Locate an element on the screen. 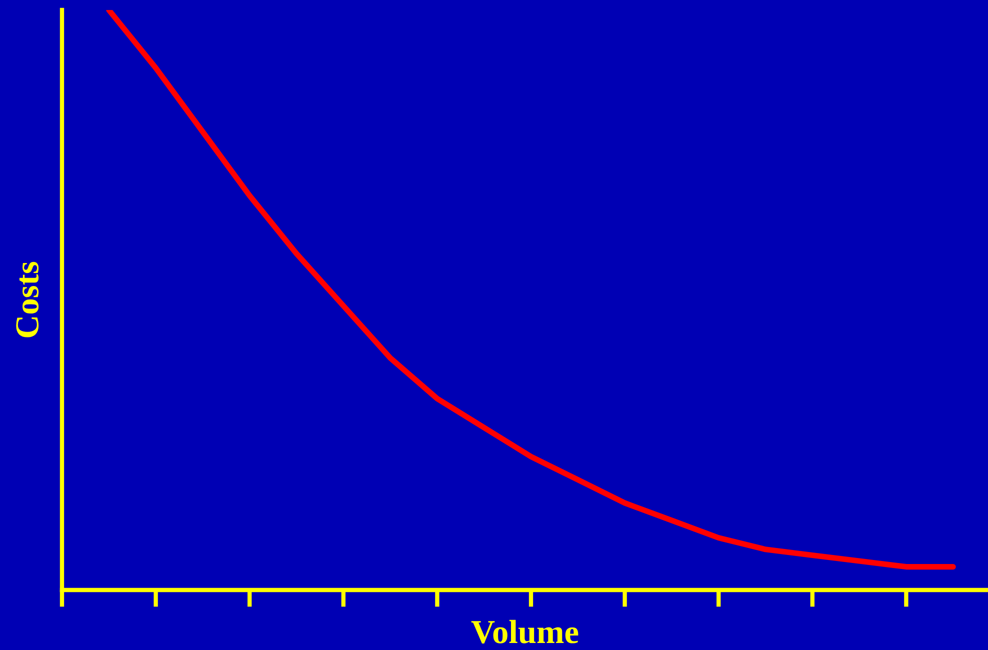  x-axis-title: Volume is located at coordinates (524, 632).